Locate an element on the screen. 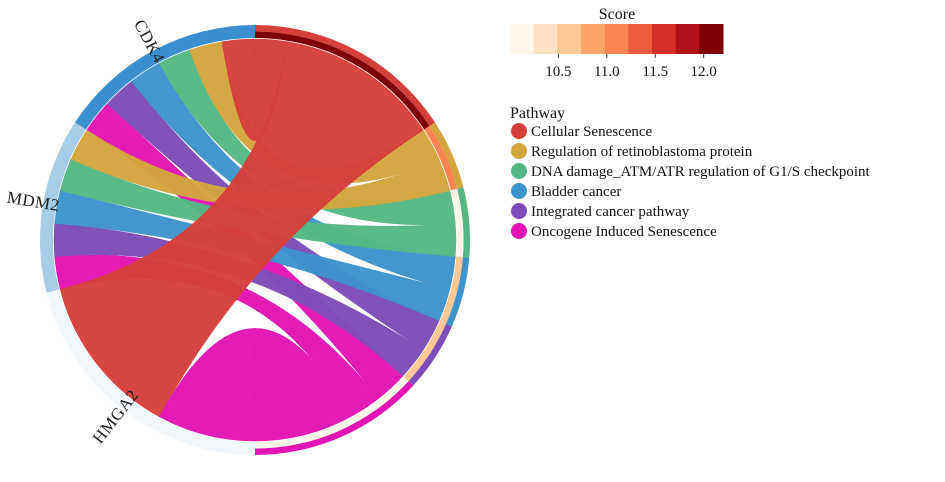  legend-label-ois: Oncogene Induced Senescence is located at coordinates (624, 232).